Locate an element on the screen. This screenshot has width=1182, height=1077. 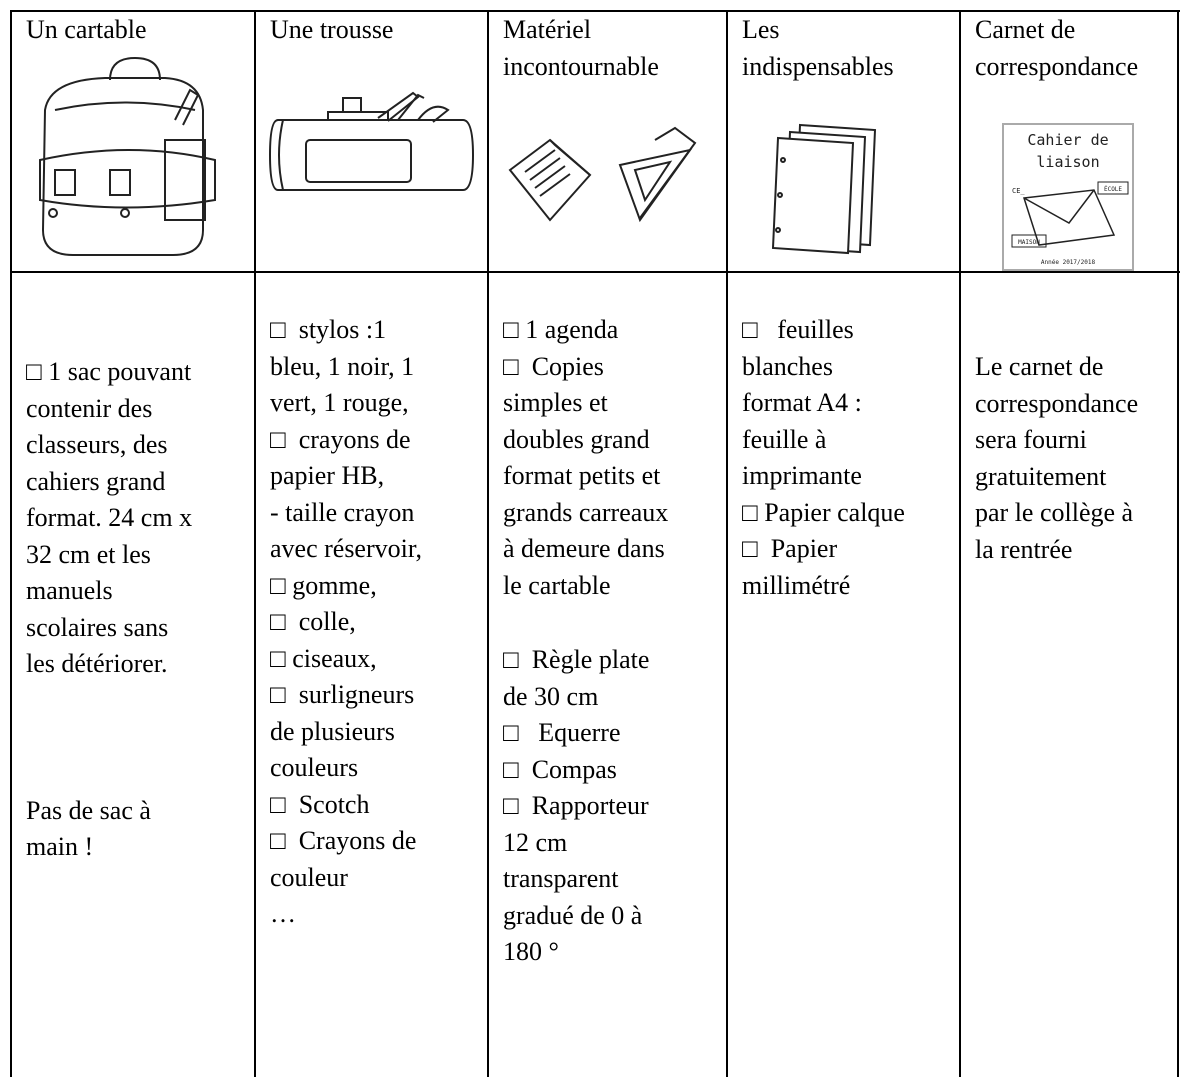
text-line: □ surligneurs is located at coordinates (342, 694).